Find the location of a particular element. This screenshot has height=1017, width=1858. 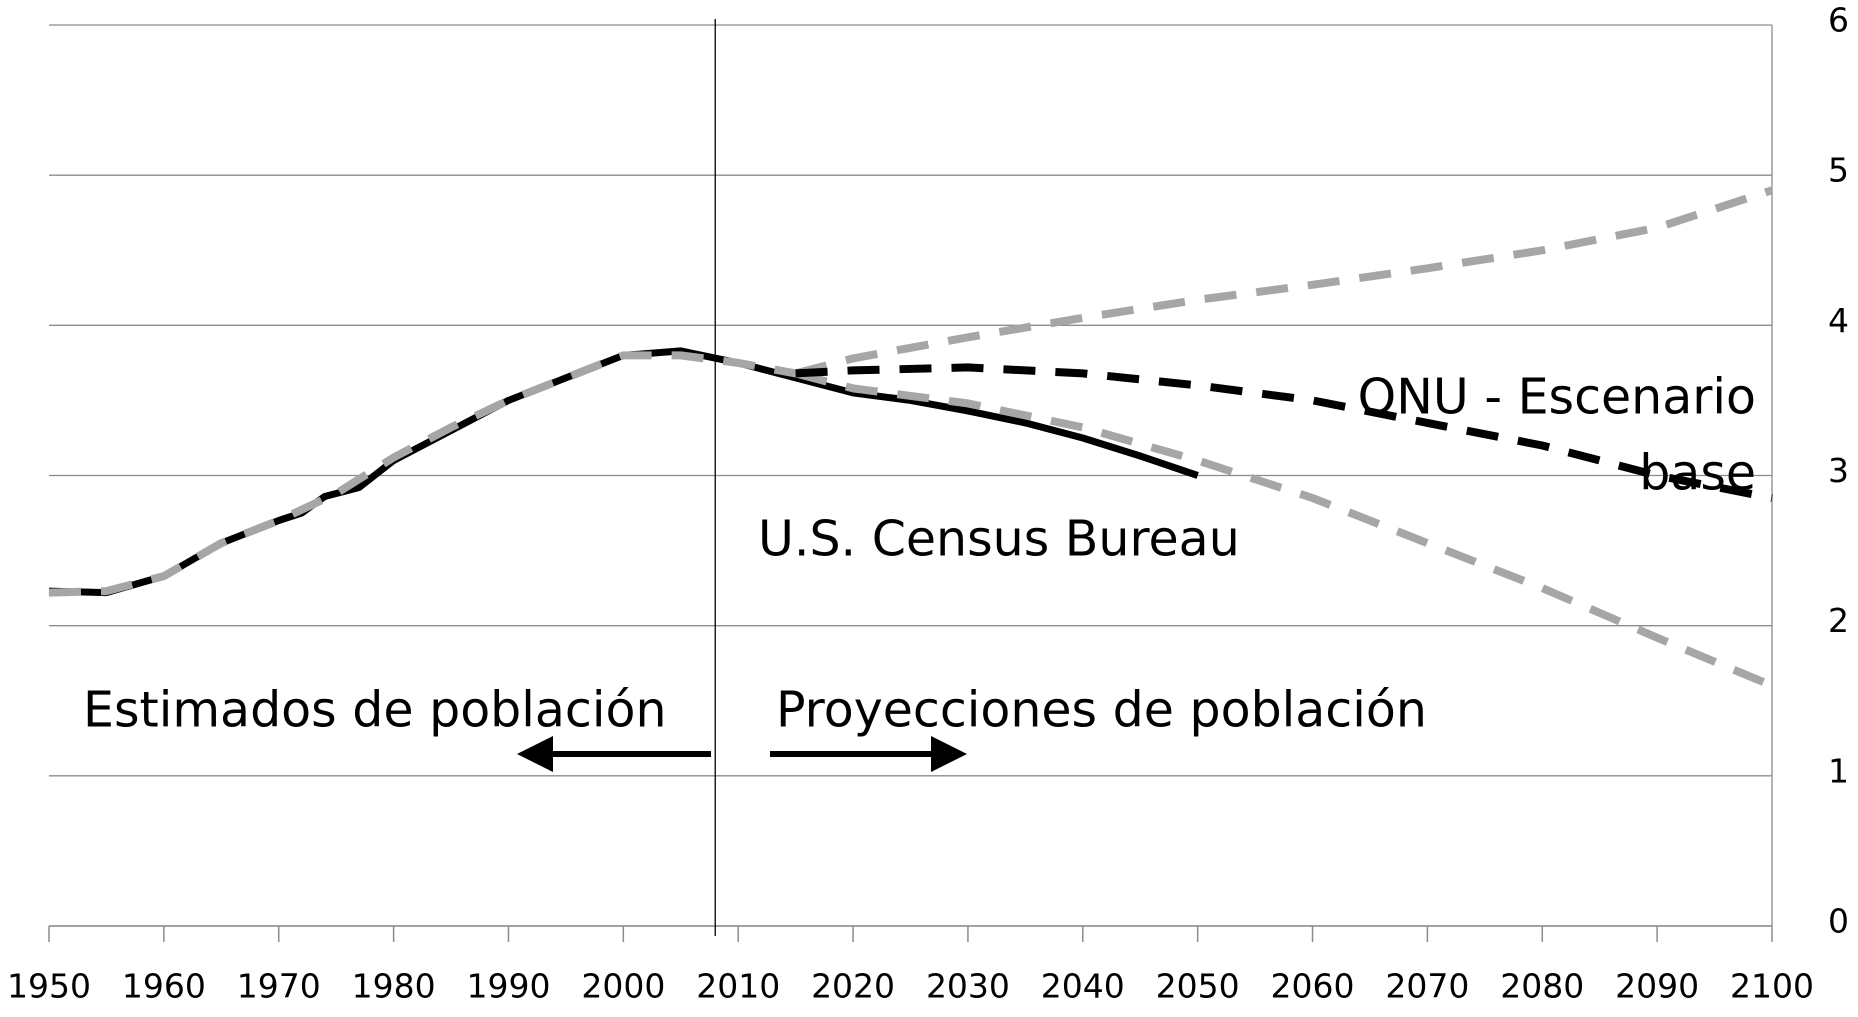

annotation: Estimados de población is located at coordinates (375, 710).